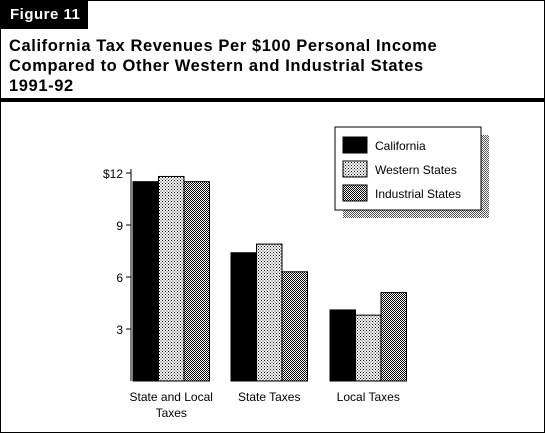 Image resolution: width=545 pixels, height=433 pixels. Describe the element at coordinates (355, 169) in the screenshot. I see `legend-swatch-western-states` at that location.